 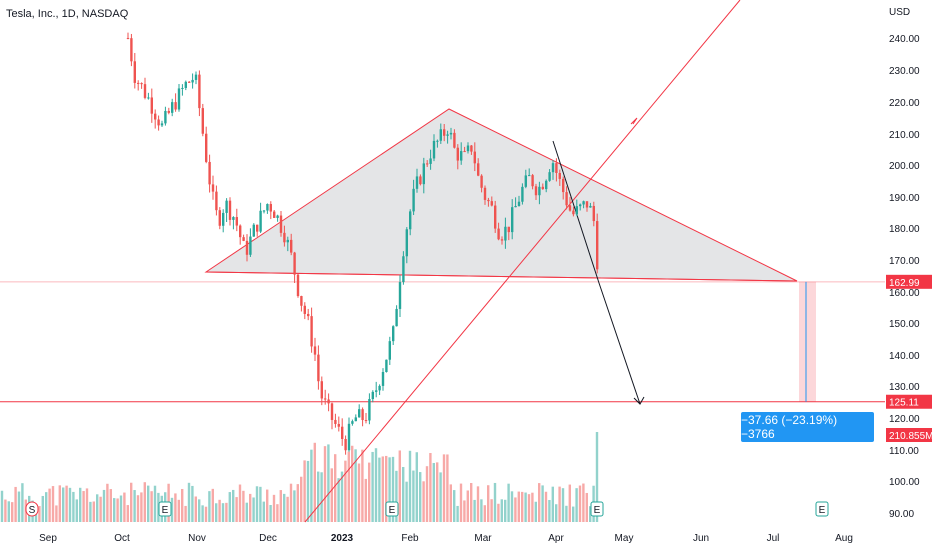 What do you see at coordinates (904, 166) in the screenshot?
I see `price-tick-label: 200.00` at bounding box center [904, 166].